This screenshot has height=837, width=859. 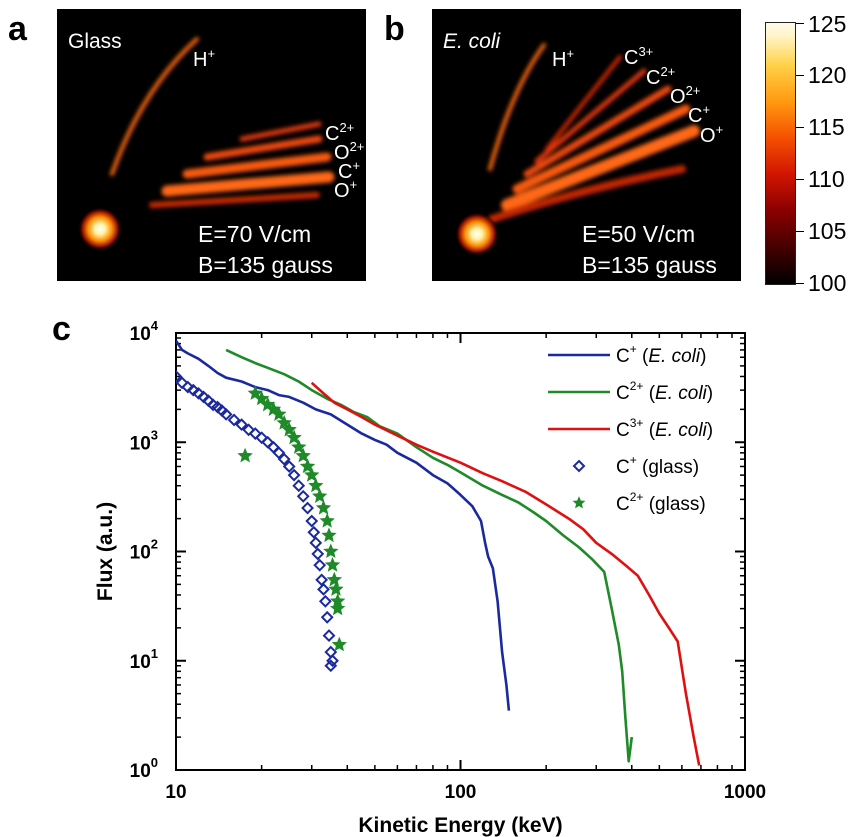 What do you see at coordinates (144, 659) in the screenshot?
I see `y-tick-label: 10¹` at bounding box center [144, 659].